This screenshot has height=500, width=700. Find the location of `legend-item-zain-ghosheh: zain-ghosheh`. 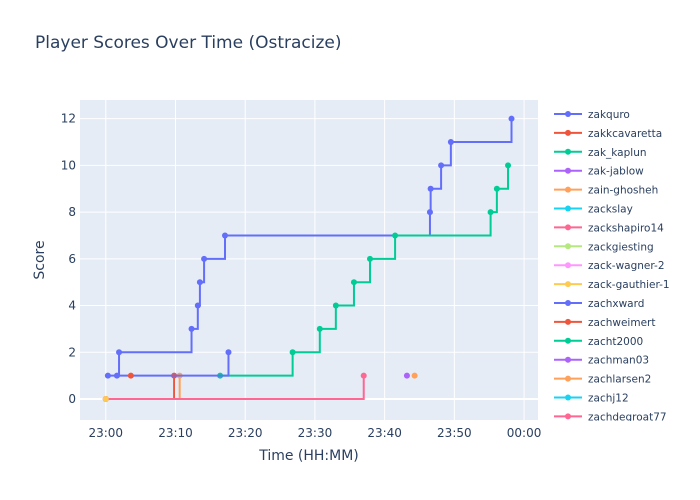

legend-item-zain-ghosheh: zain-ghosheh is located at coordinates (606, 191).